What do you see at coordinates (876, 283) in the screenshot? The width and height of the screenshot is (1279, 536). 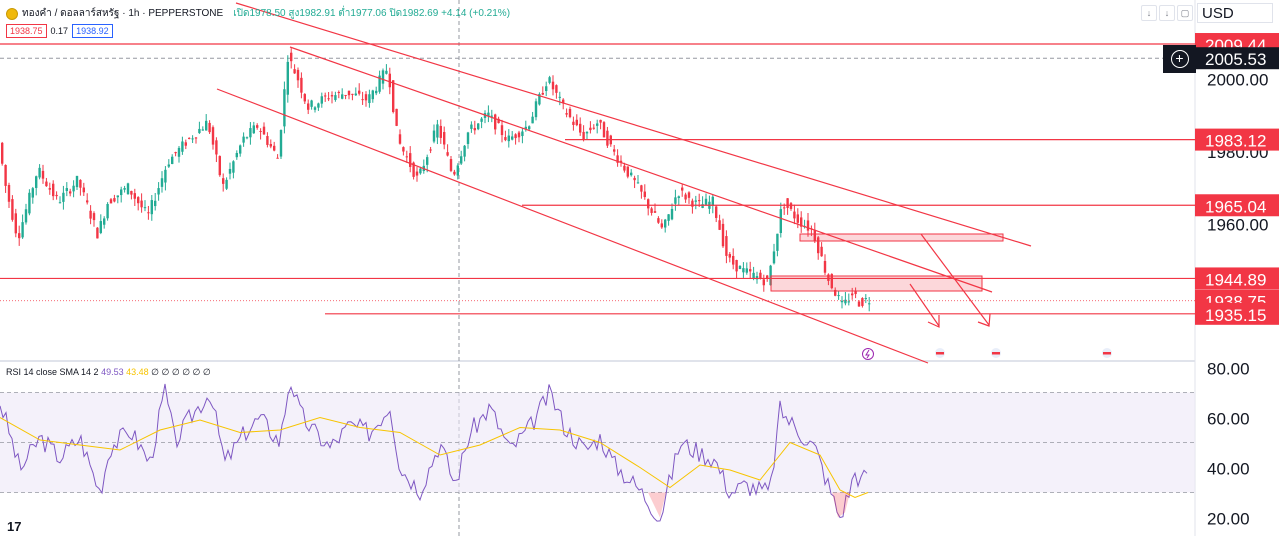 I see `supply-zone-lower` at bounding box center [876, 283].